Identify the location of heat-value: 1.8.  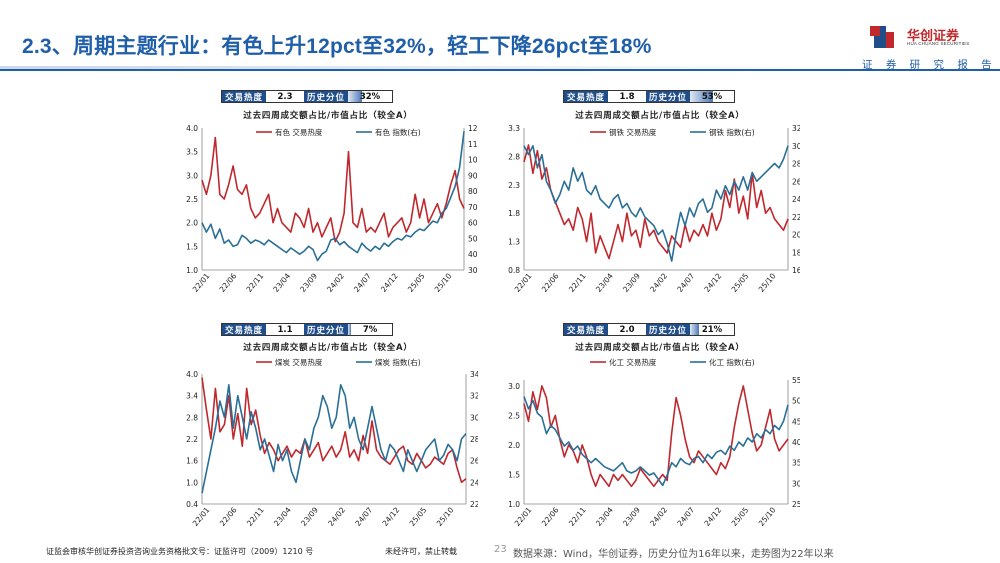
(627, 96).